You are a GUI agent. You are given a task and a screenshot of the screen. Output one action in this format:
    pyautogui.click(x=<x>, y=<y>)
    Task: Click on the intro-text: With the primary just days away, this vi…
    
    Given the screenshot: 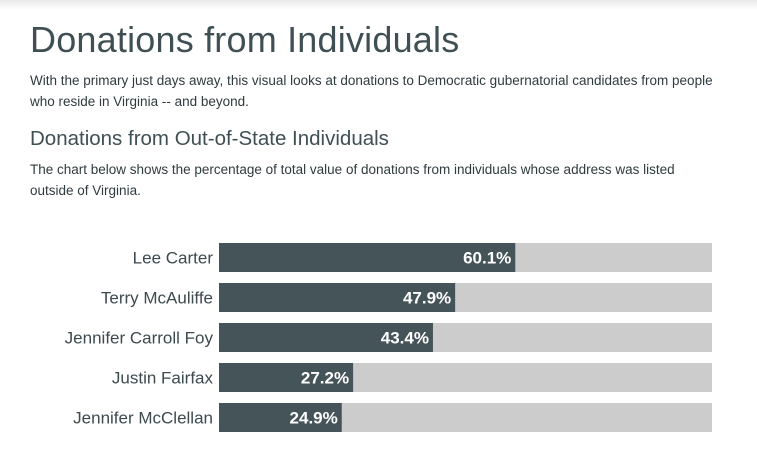 What is the action you would take?
    pyautogui.click(x=371, y=91)
    